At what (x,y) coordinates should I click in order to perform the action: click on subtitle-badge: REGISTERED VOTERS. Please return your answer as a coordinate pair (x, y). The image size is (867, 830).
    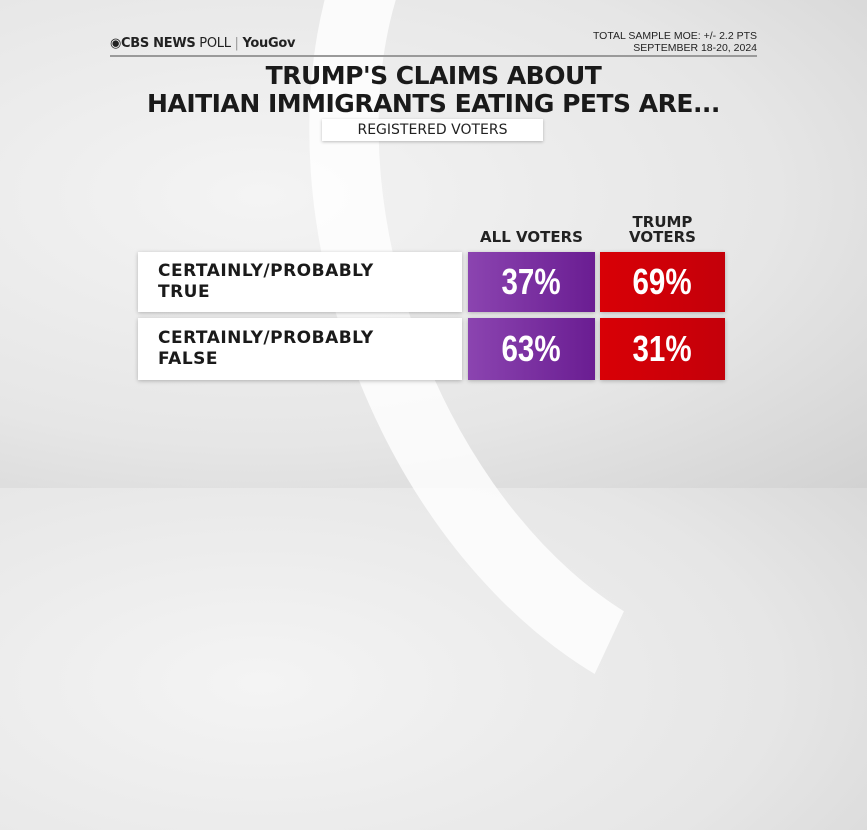
    Looking at the image, I should click on (432, 130).